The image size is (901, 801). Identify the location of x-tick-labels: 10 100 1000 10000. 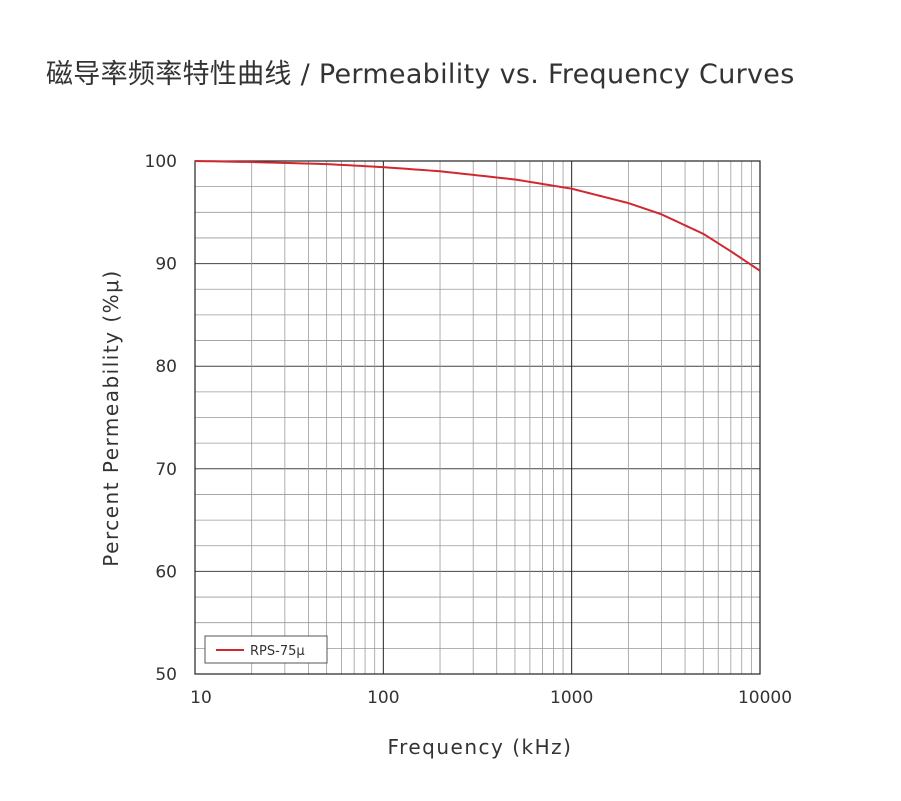
(491, 698).